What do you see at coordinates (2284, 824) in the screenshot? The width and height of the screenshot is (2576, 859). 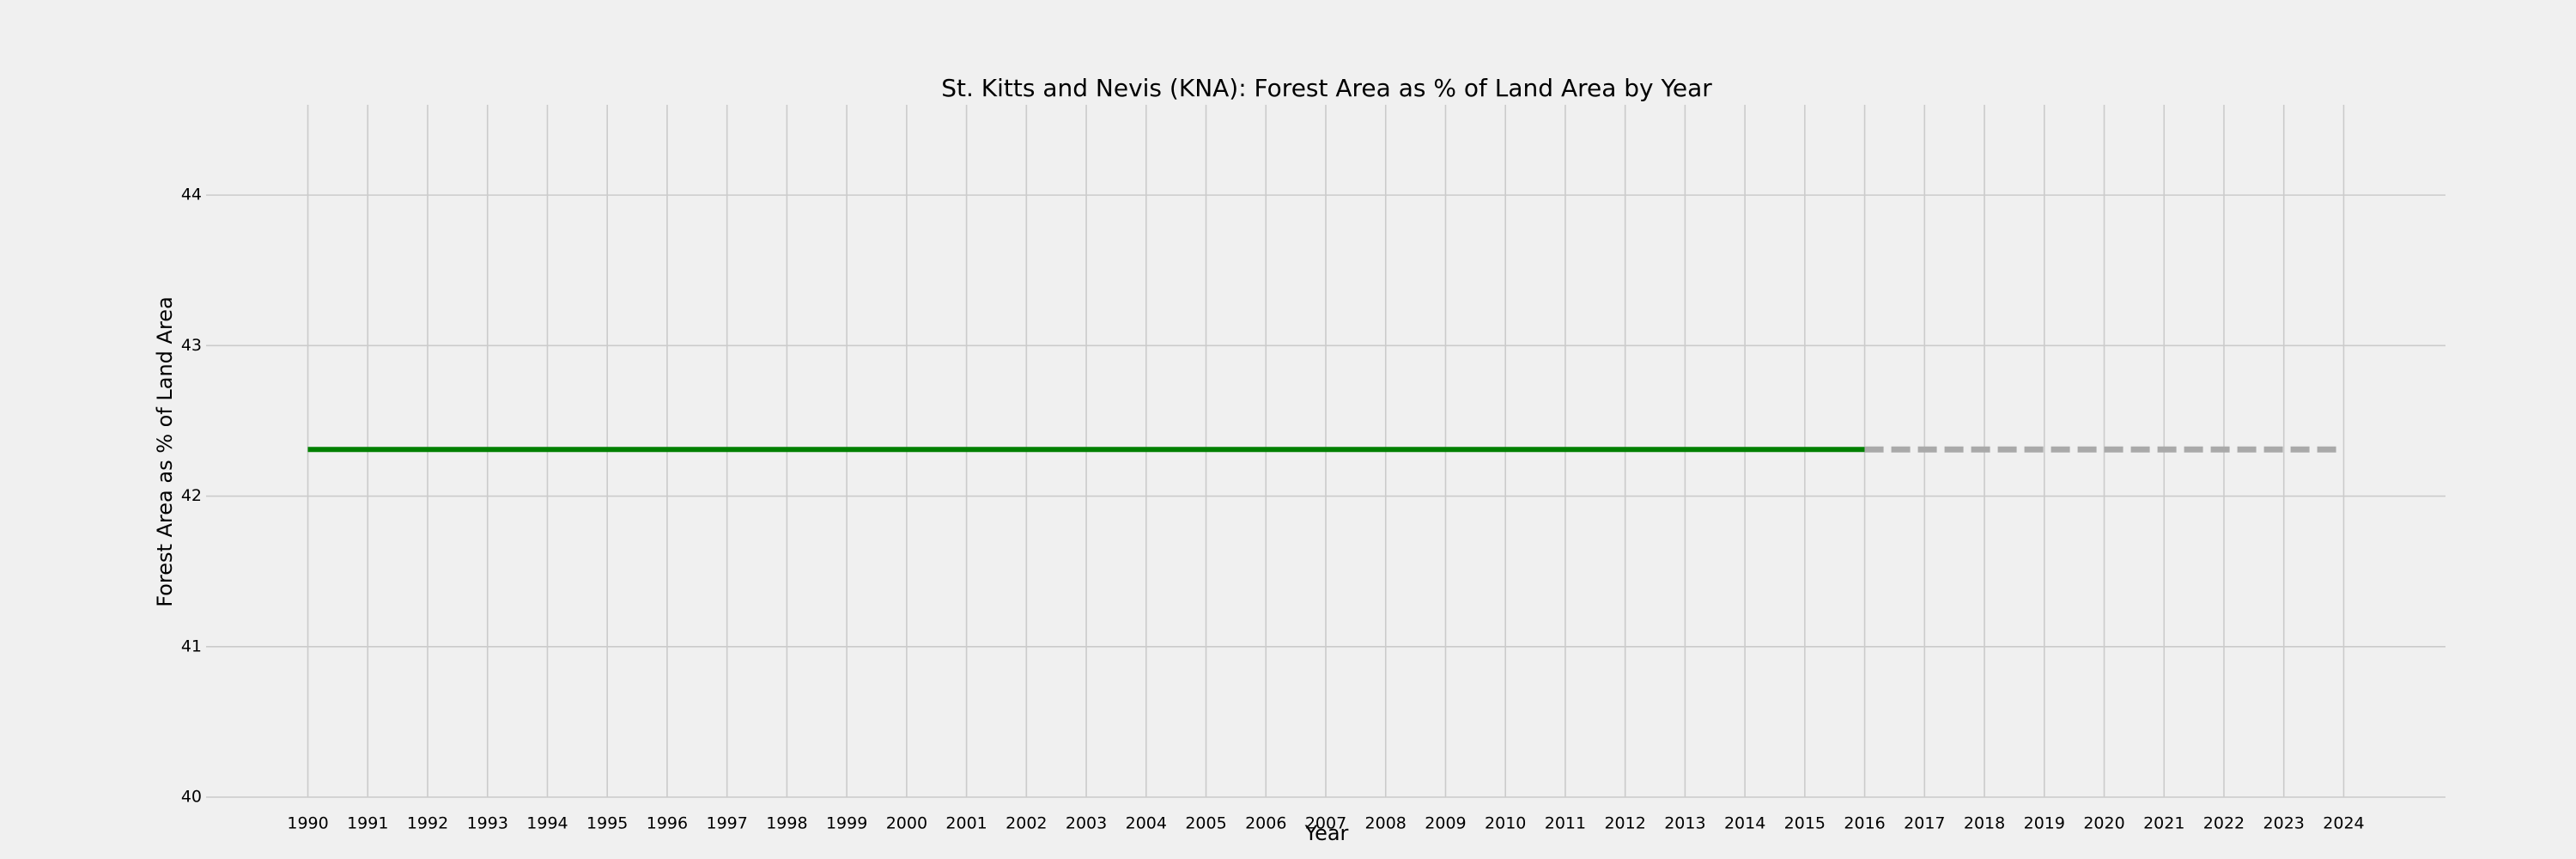 I see `x-tick-label: 2023` at bounding box center [2284, 824].